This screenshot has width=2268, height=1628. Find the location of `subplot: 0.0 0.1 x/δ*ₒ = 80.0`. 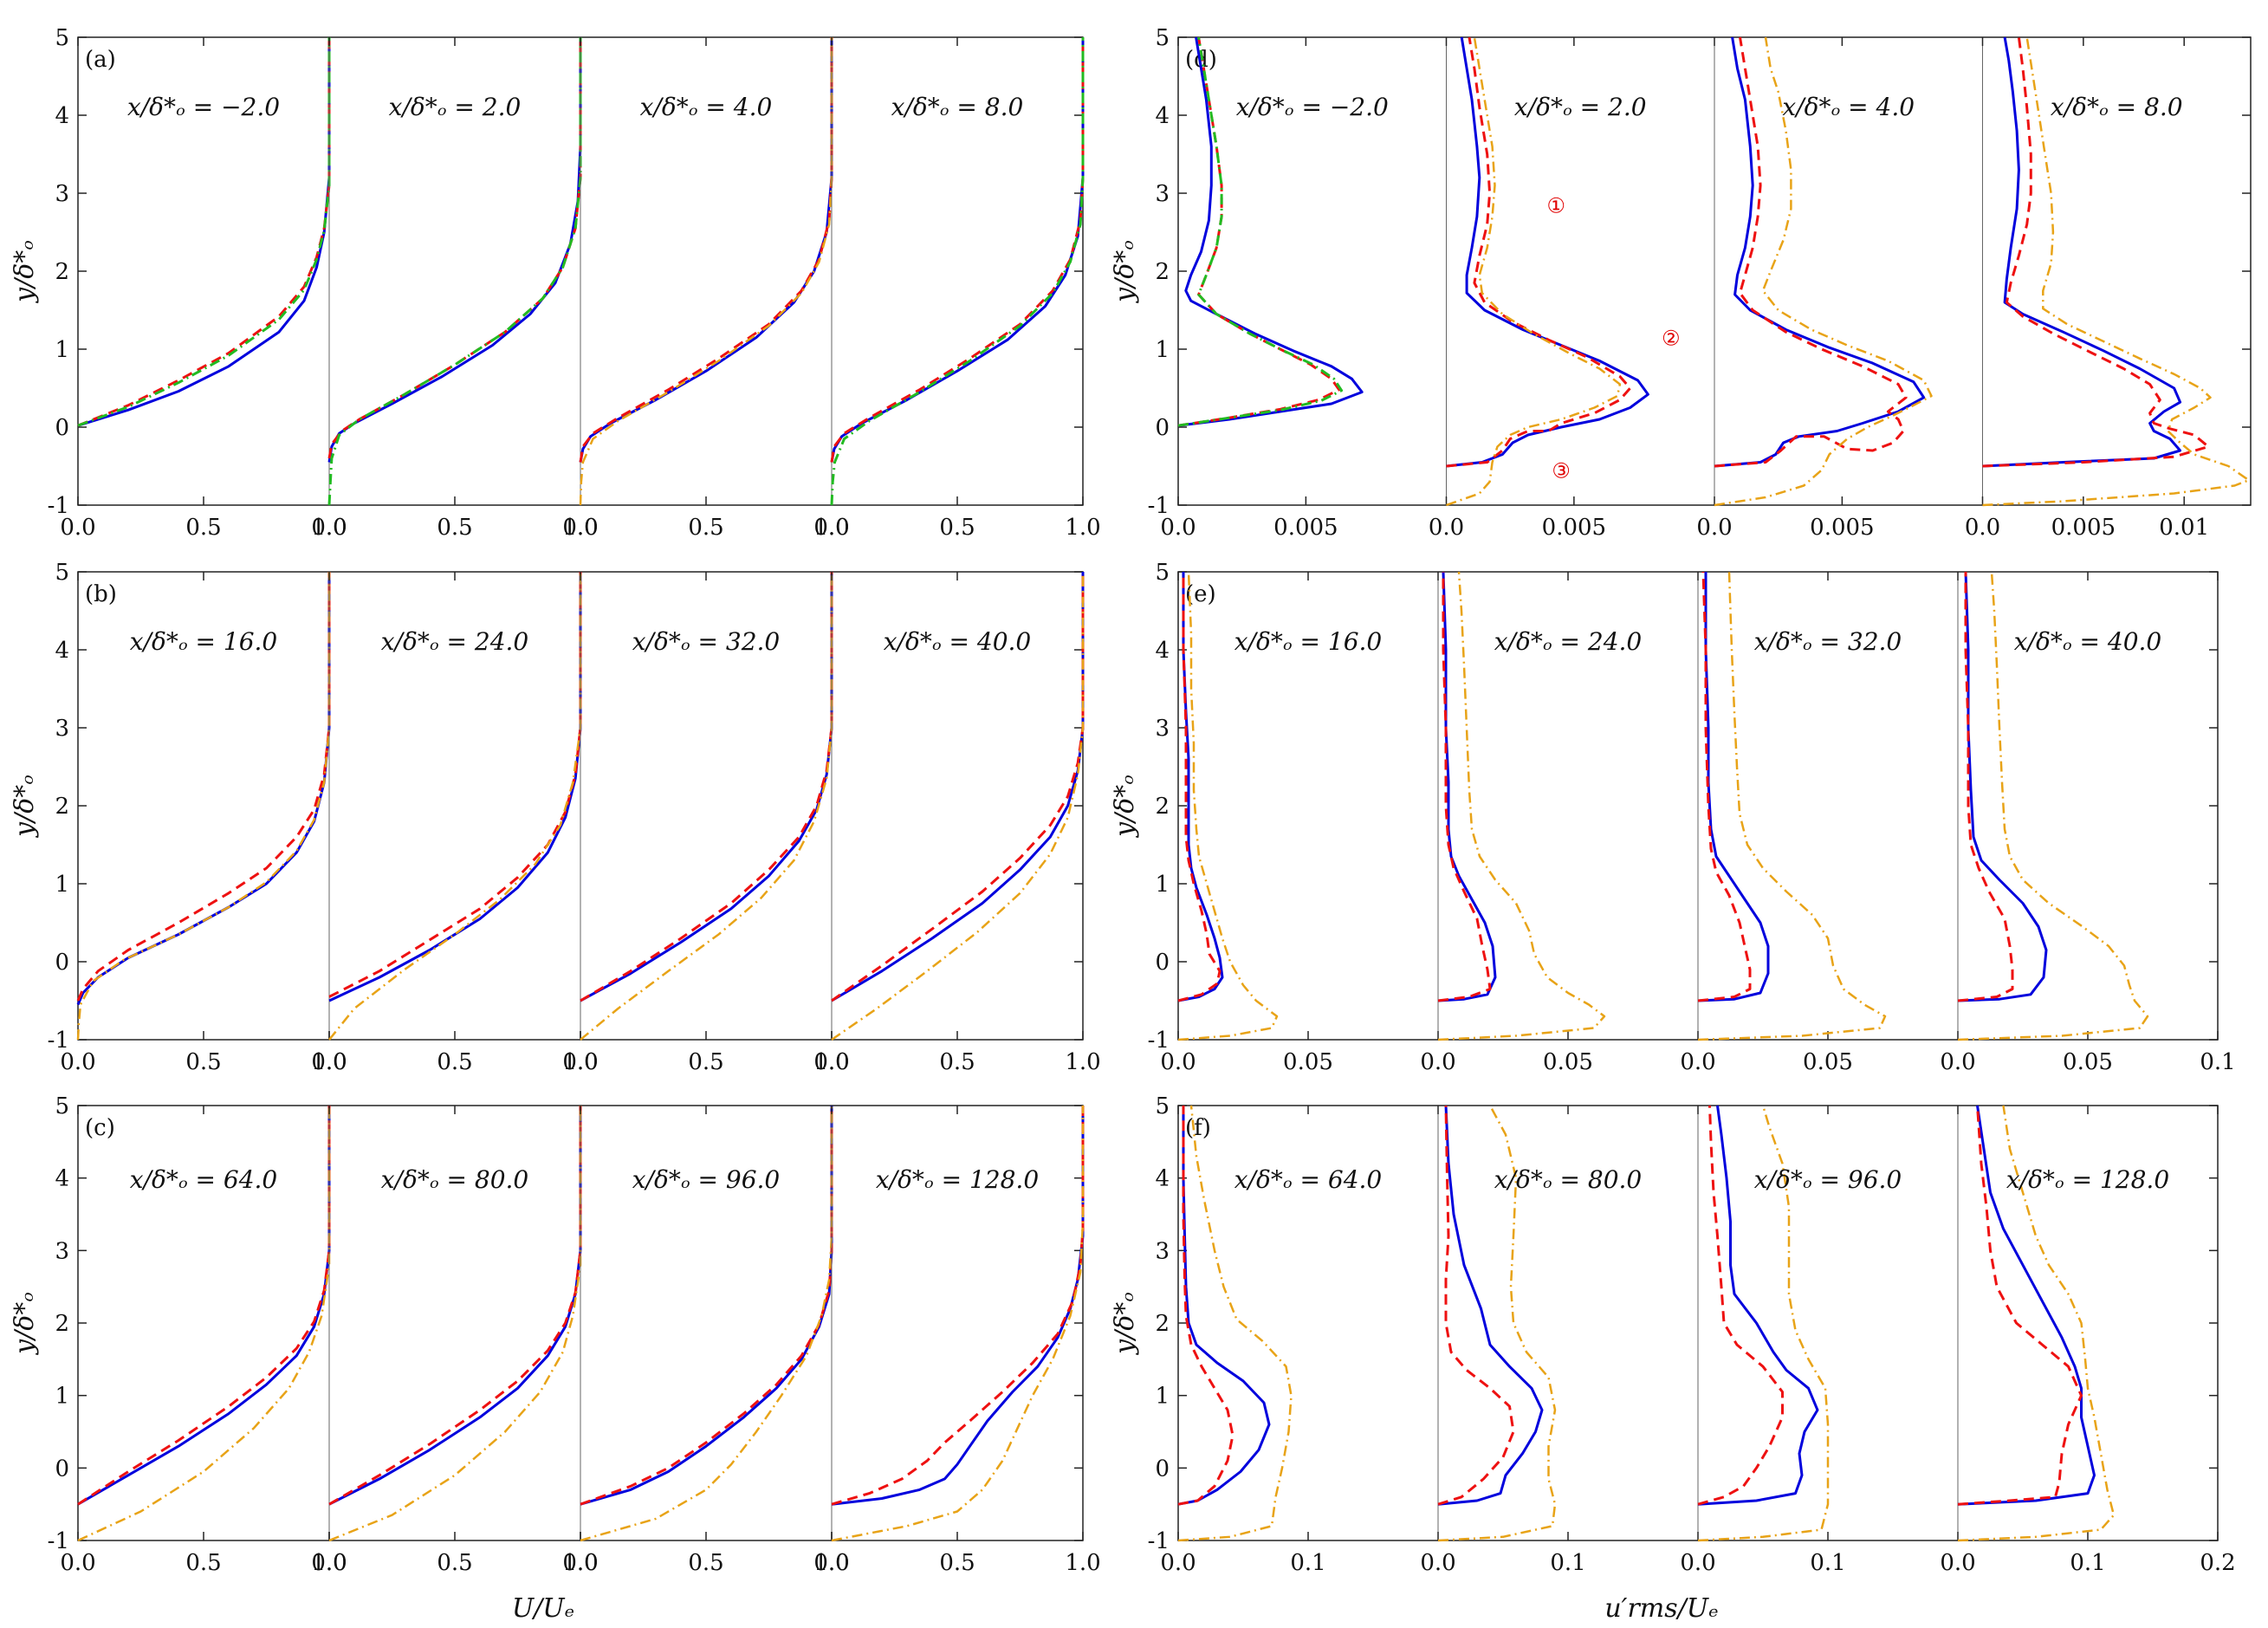

subplot: 0.0 0.1 x/δ*ₒ = 80.0 is located at coordinates (1531, 1340).